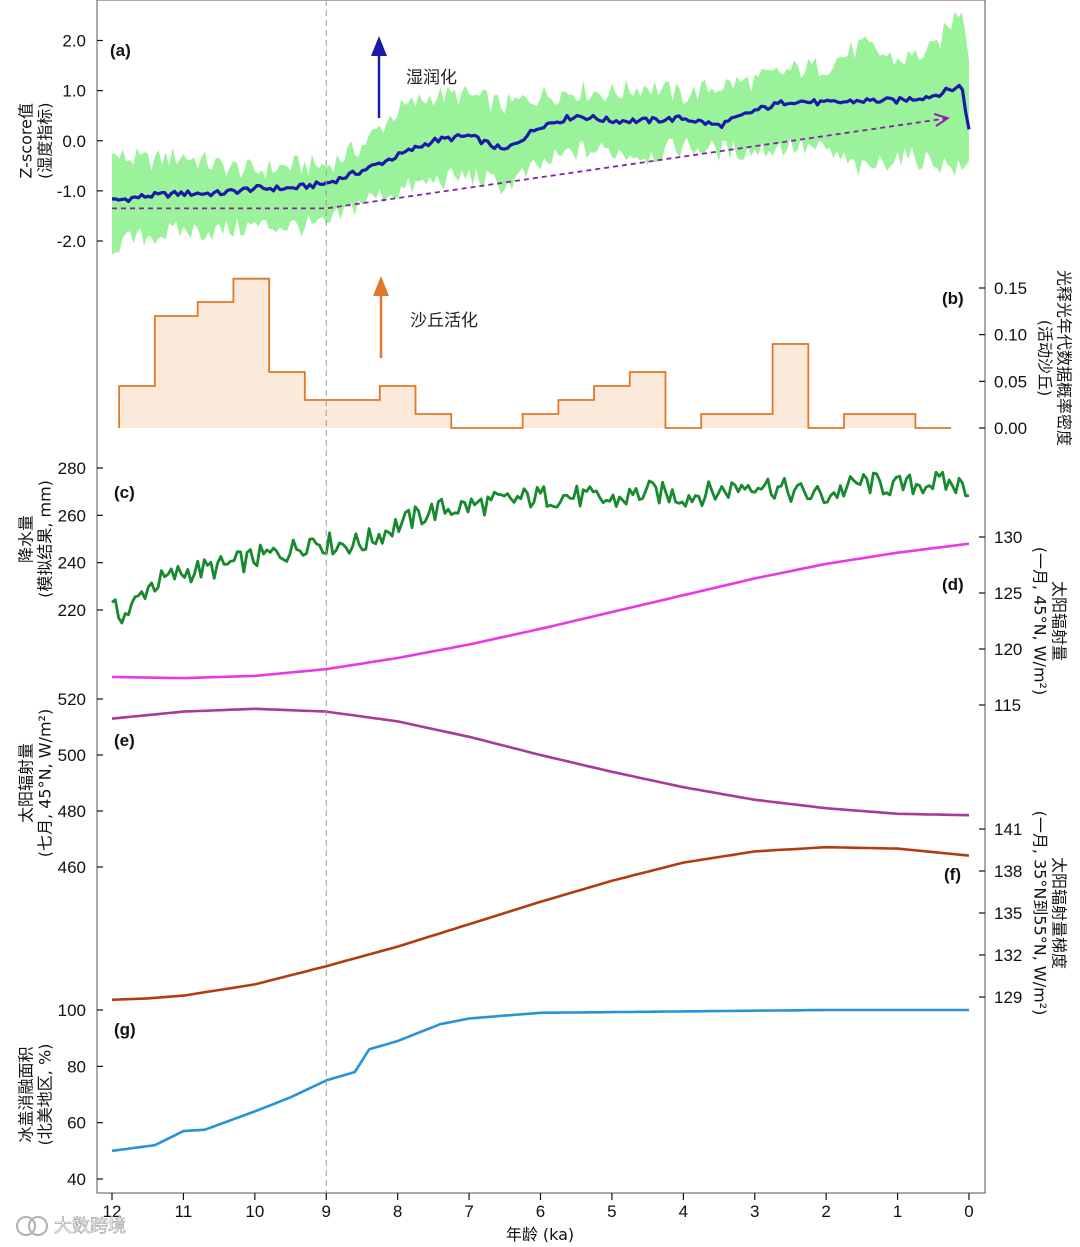 The width and height of the screenshot is (1080, 1247). What do you see at coordinates (74, 141) in the screenshot?
I see `y-tick-label-a-0.0: 0.0` at bounding box center [74, 141].